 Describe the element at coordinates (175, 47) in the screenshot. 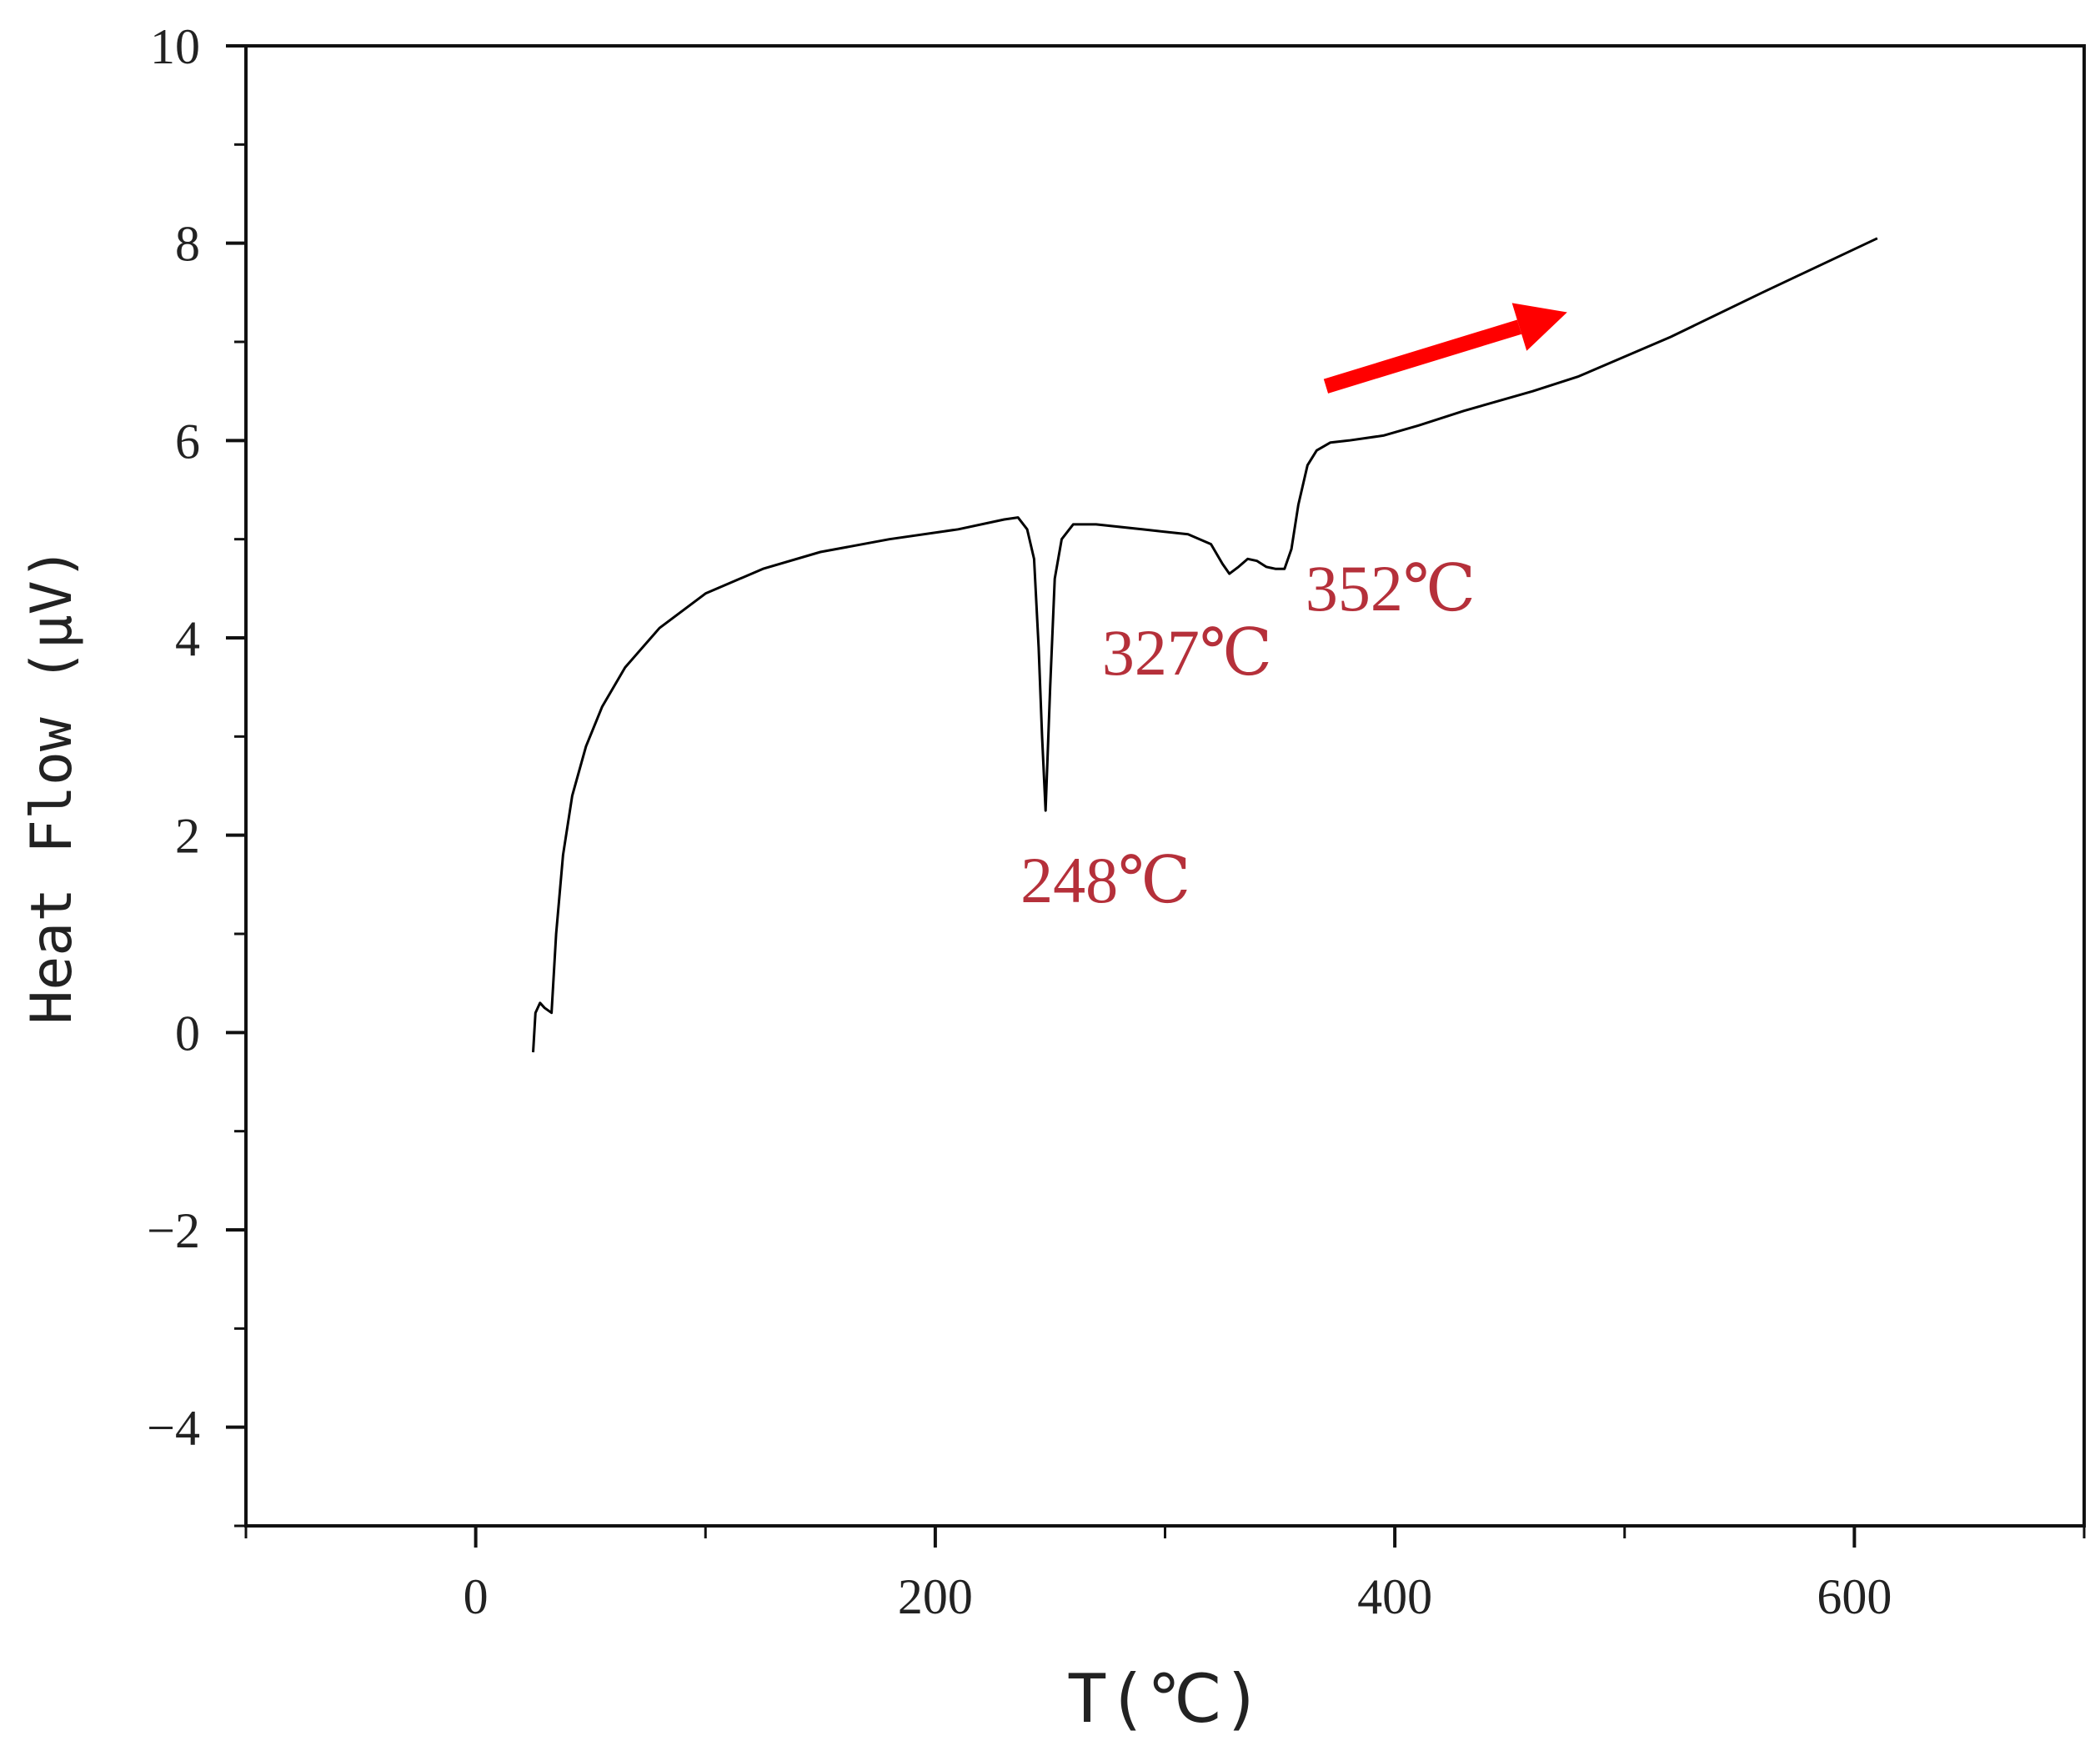

I see `y-tick-label: 10` at that location.